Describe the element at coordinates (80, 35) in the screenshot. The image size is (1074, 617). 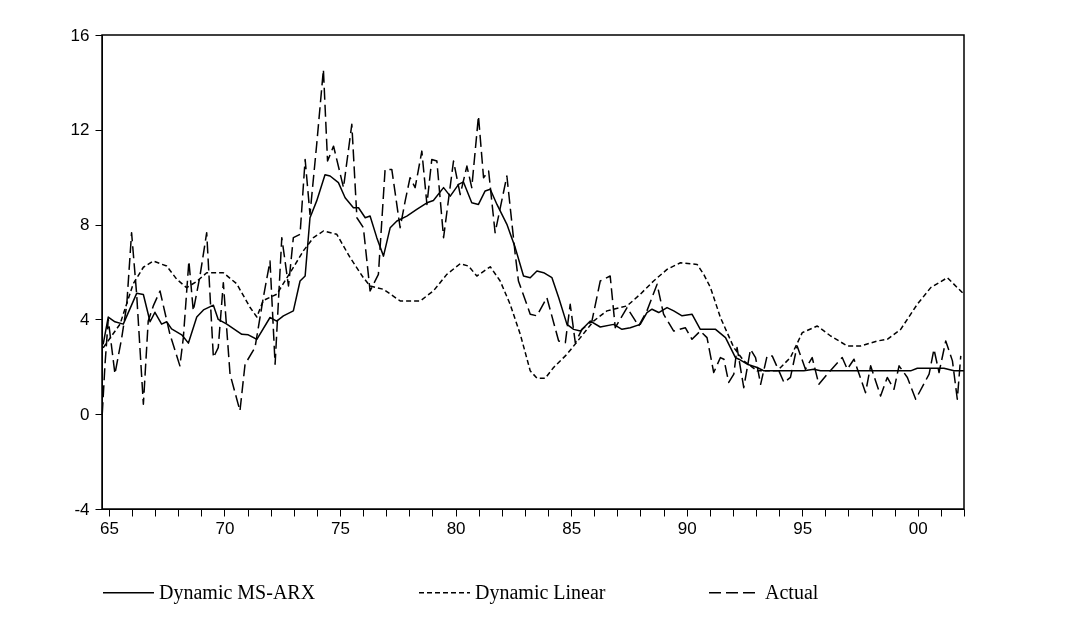
I see `y-tick-label: 16` at that location.